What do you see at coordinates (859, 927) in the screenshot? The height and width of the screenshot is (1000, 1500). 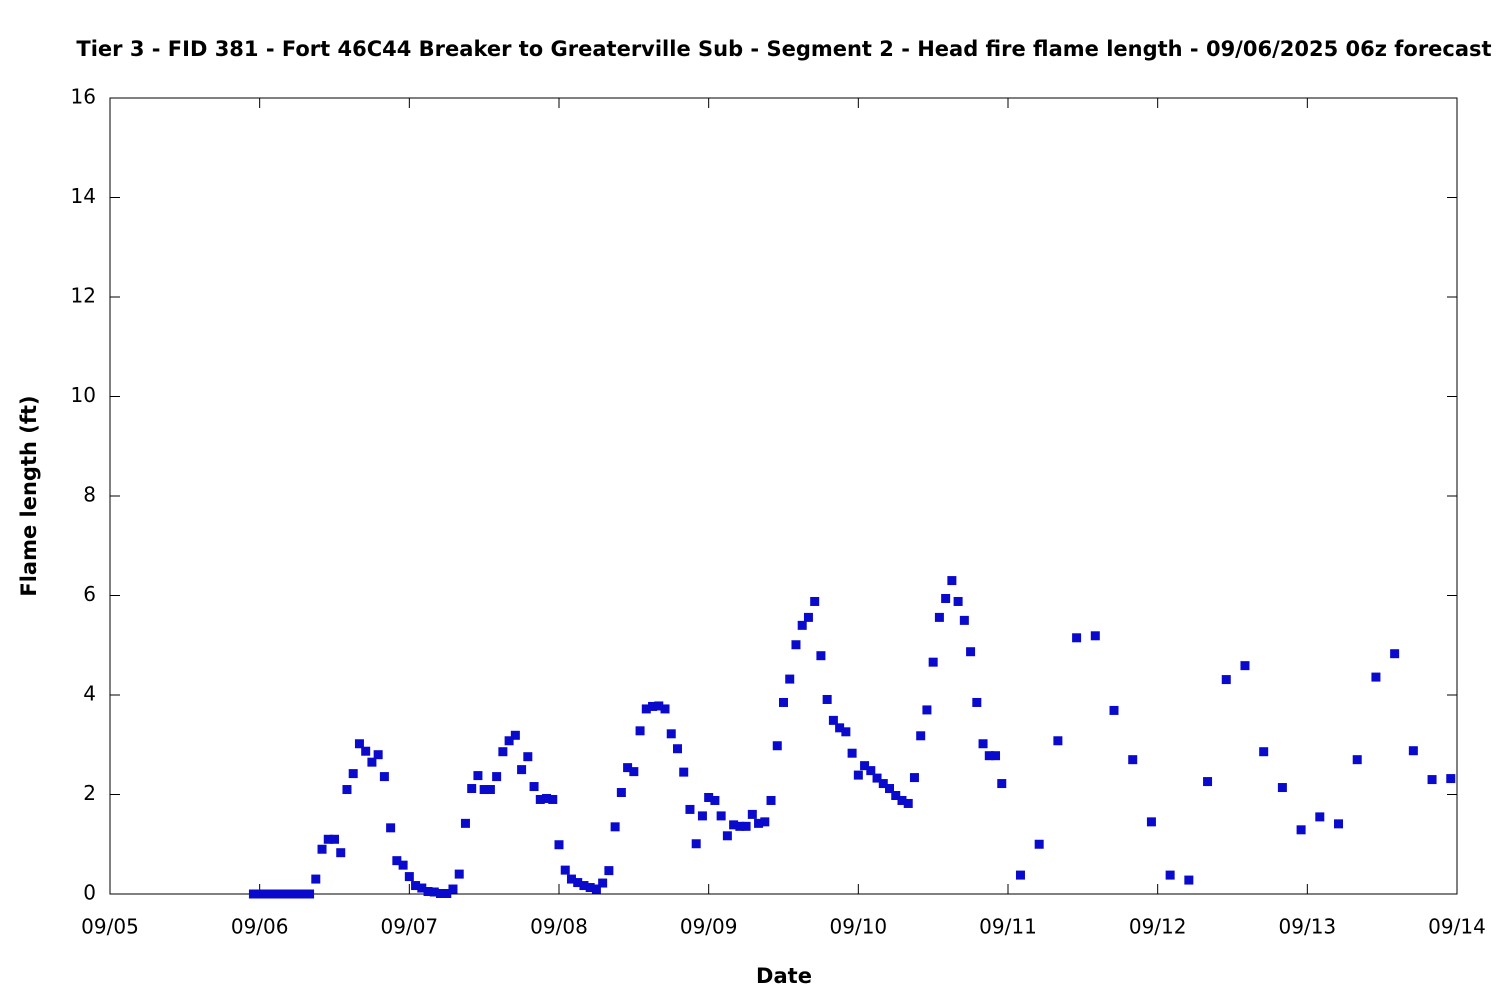 I see `x-tick-label: 09/10` at bounding box center [859, 927].